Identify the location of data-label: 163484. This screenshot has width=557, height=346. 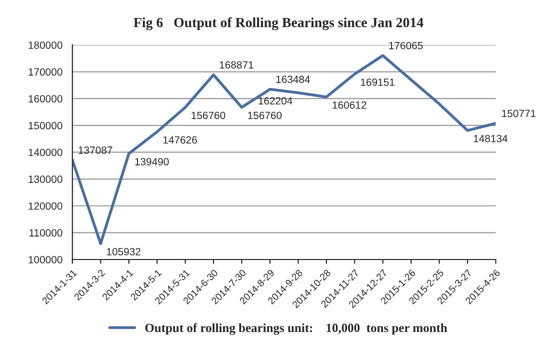
(293, 80).